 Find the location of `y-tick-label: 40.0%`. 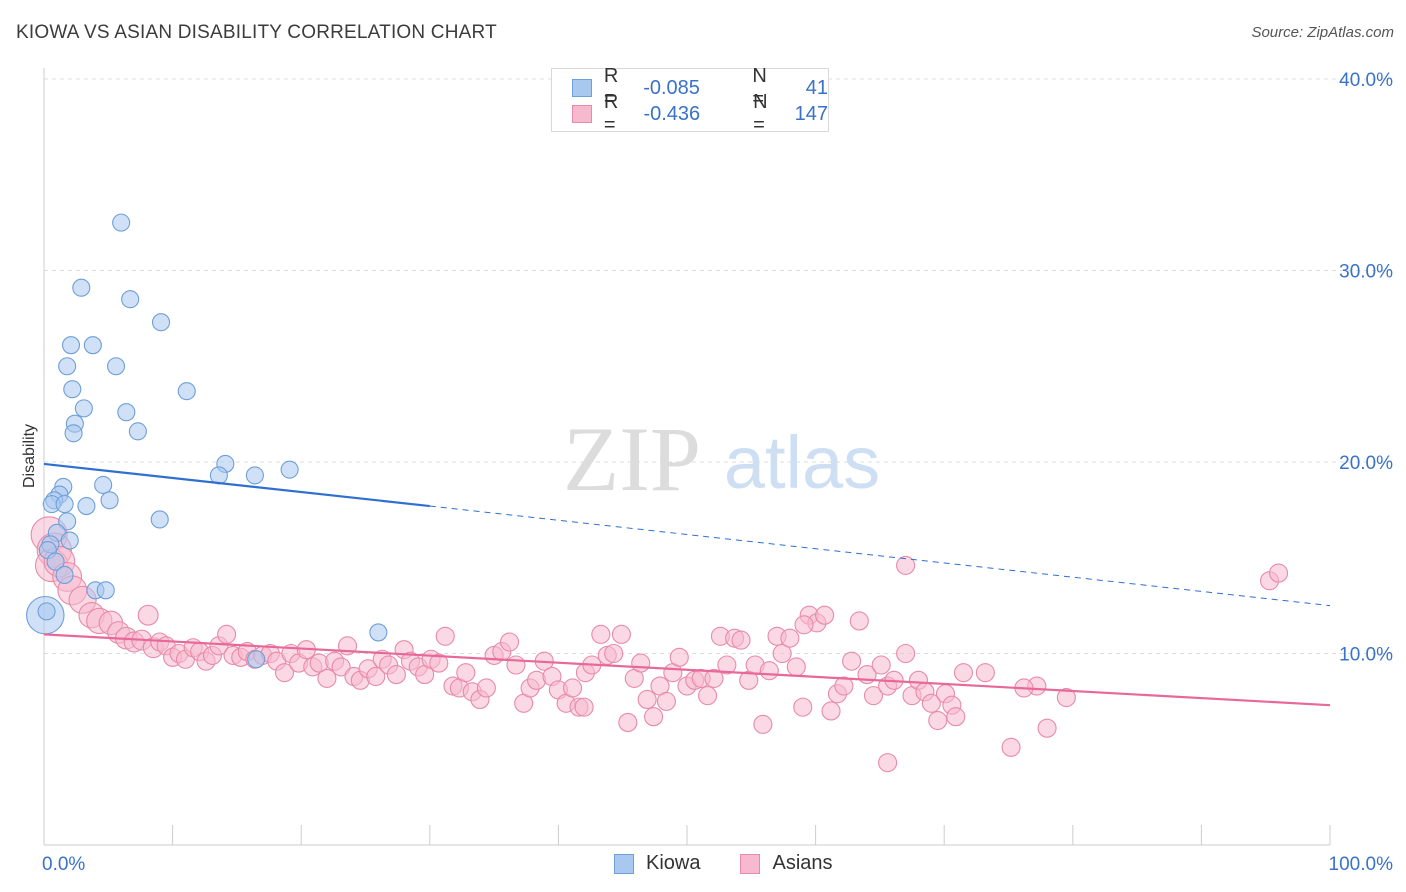

y-tick-label: 40.0% is located at coordinates (1366, 80).